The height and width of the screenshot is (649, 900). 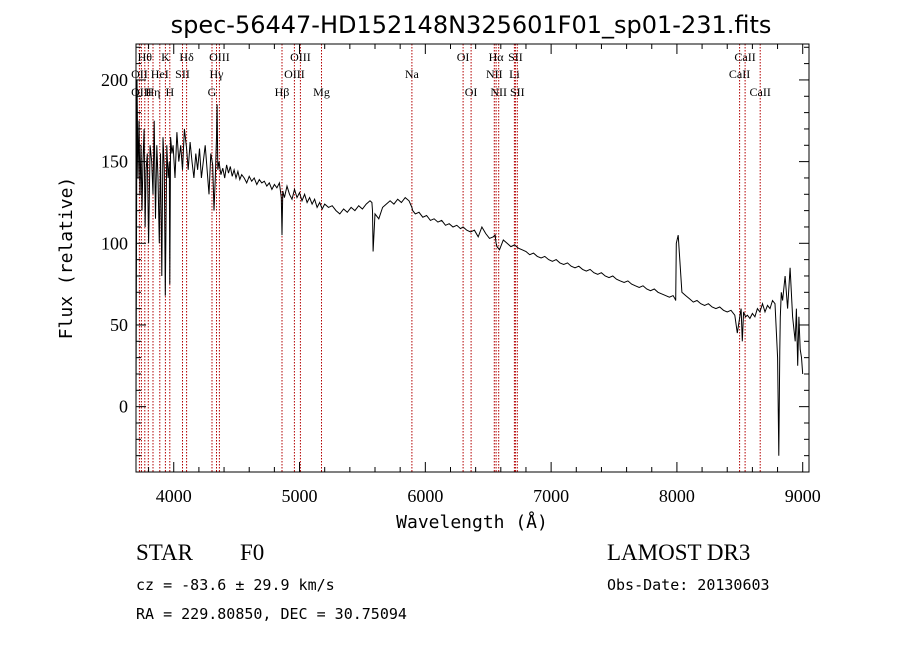 I want to click on ra-dec-coordinates: RA = 229.80850, DEC = 30.75094, so click(x=271, y=614).